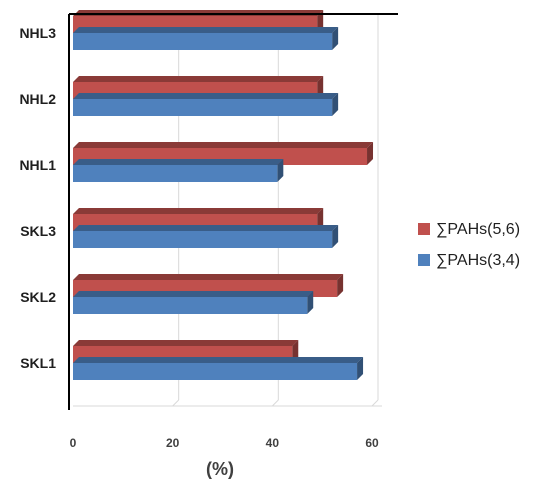  I want to click on x-axis-title: (%), so click(220, 469).